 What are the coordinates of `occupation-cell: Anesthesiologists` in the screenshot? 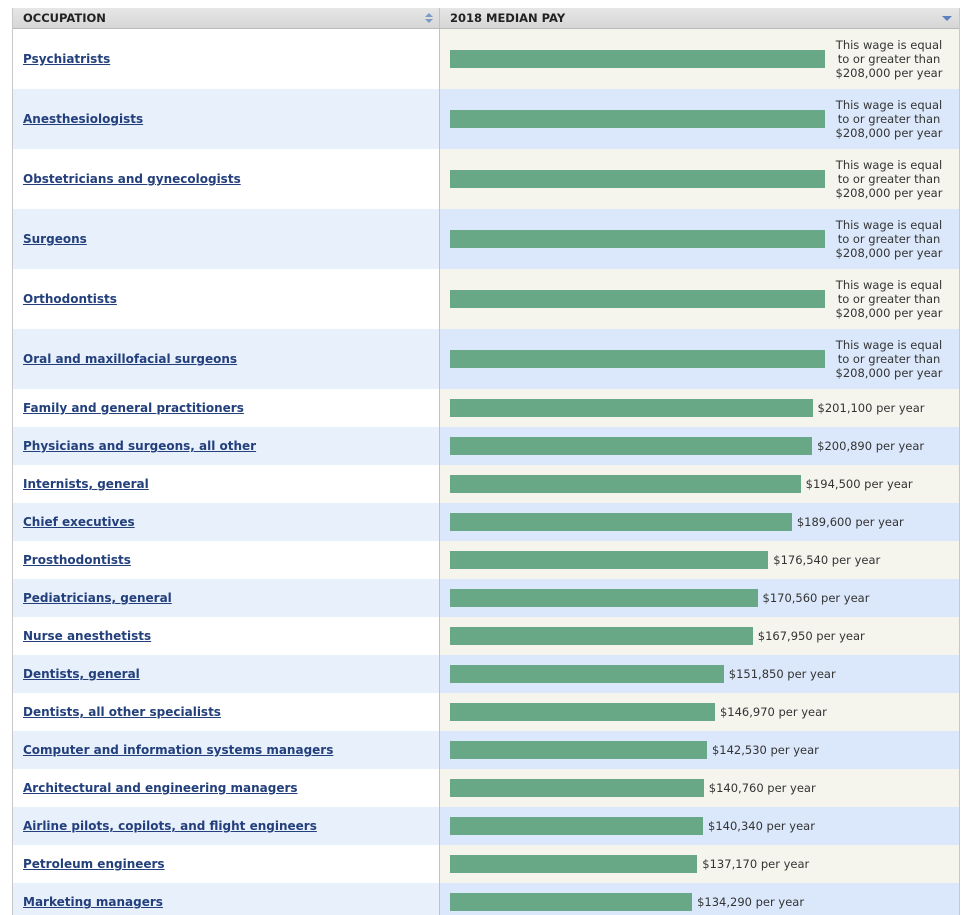 It's located at (226, 119).